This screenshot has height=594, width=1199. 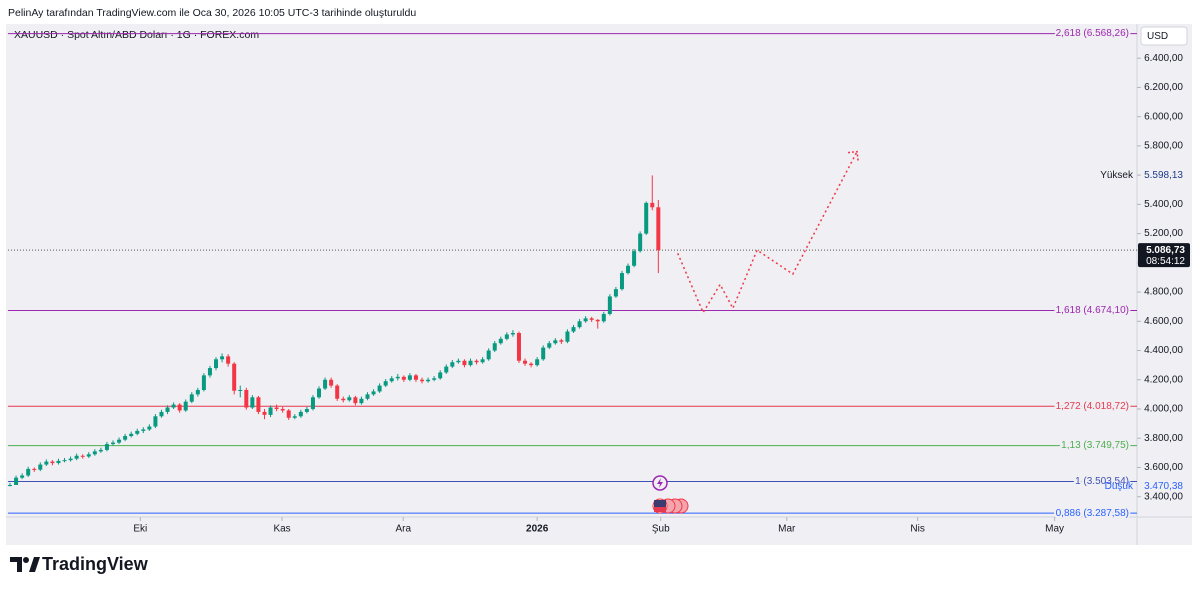 I want to click on countdown: 08:54:12, so click(x=1165, y=261).